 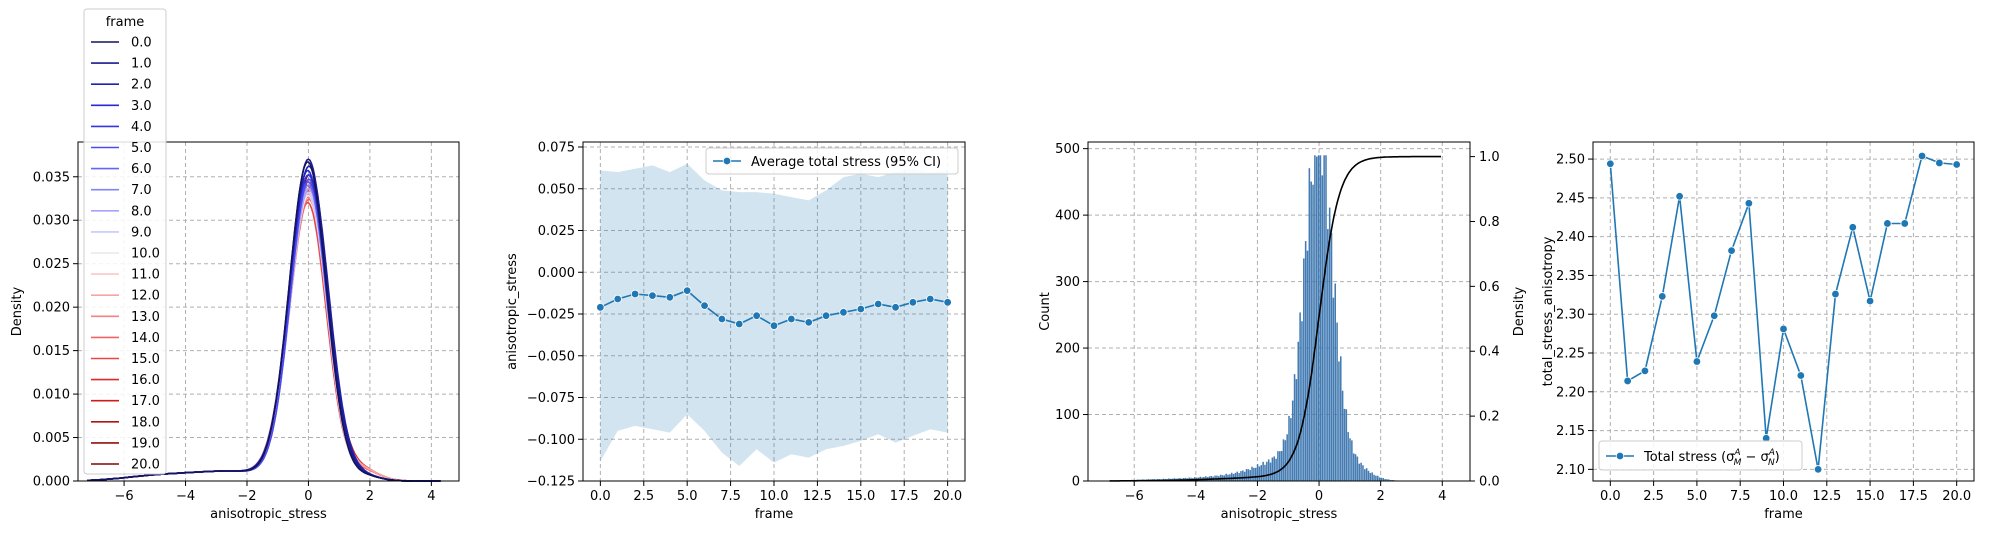 What do you see at coordinates (51, 177) in the screenshot?
I see `y-tick-label: 0.035` at bounding box center [51, 177].